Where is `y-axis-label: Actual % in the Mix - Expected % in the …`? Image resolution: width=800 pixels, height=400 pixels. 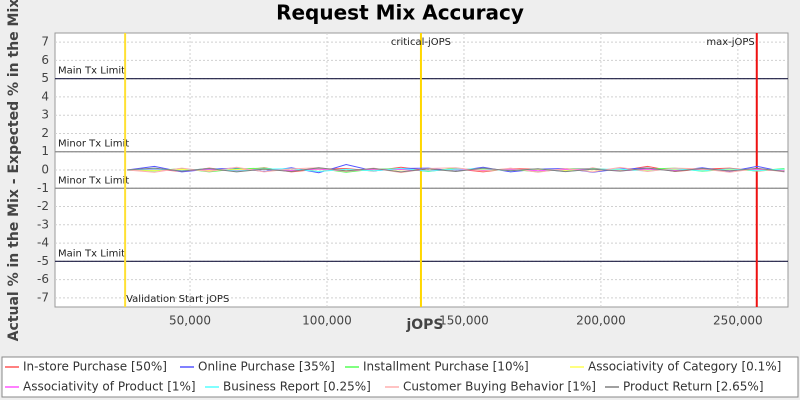 y-axis-label: Actual % in the Mix - Expected % in the … is located at coordinates (14, 170).